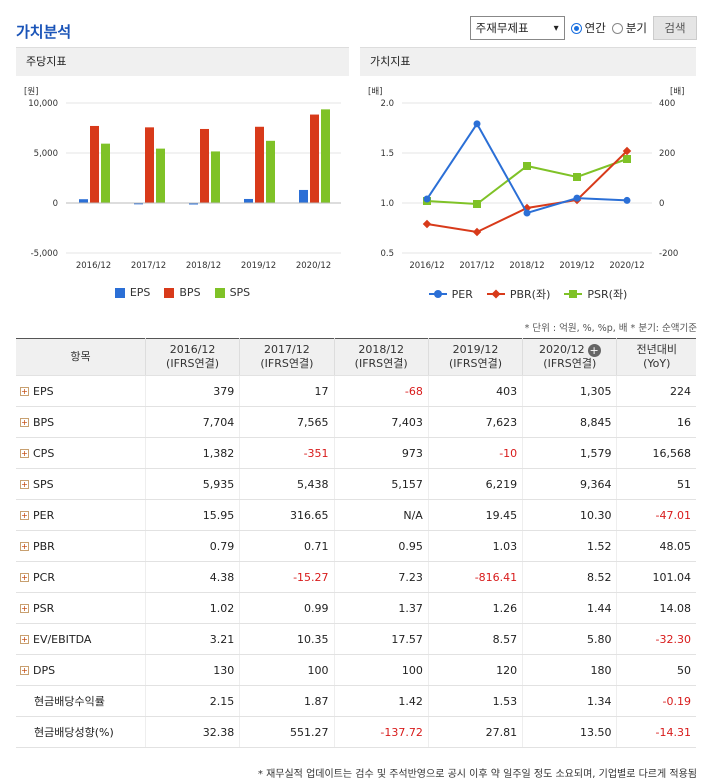 The width and height of the screenshot is (709, 783). Describe the element at coordinates (387, 254) in the screenshot. I see `y-tick-label-left: 0.5` at that location.